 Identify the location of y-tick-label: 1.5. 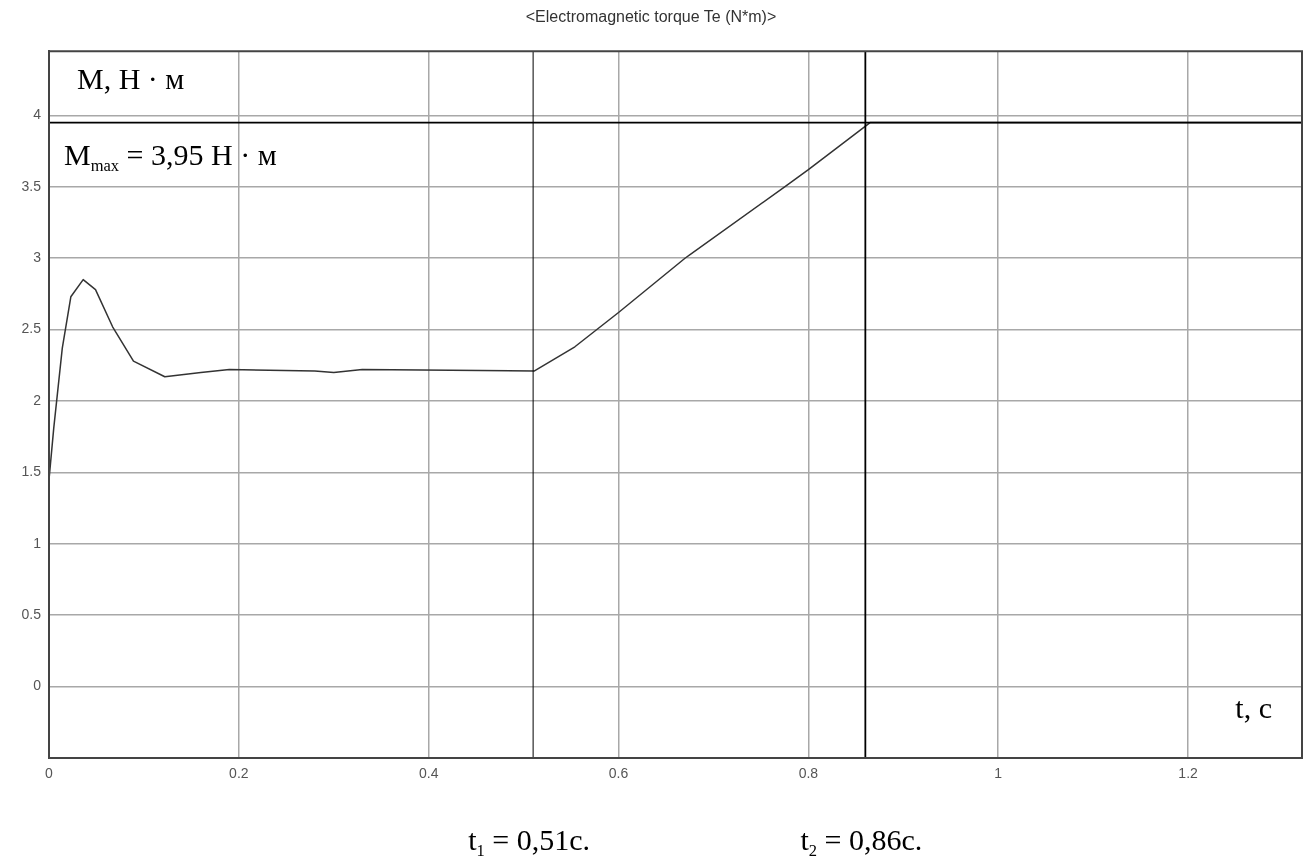
(31, 471).